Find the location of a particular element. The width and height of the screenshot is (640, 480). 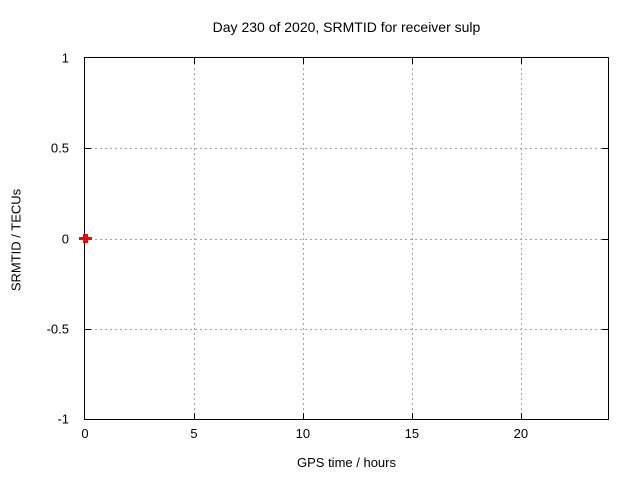

x-tick-label: 0 is located at coordinates (85, 433).